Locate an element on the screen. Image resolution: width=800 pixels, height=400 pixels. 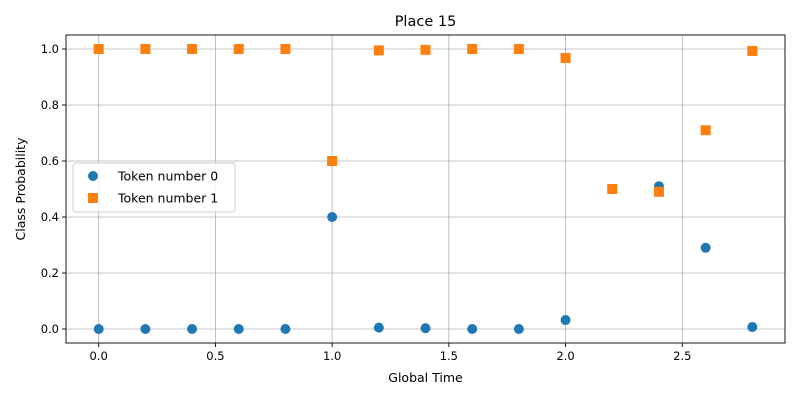
y-tick-label: 0.6 is located at coordinates (50, 161).